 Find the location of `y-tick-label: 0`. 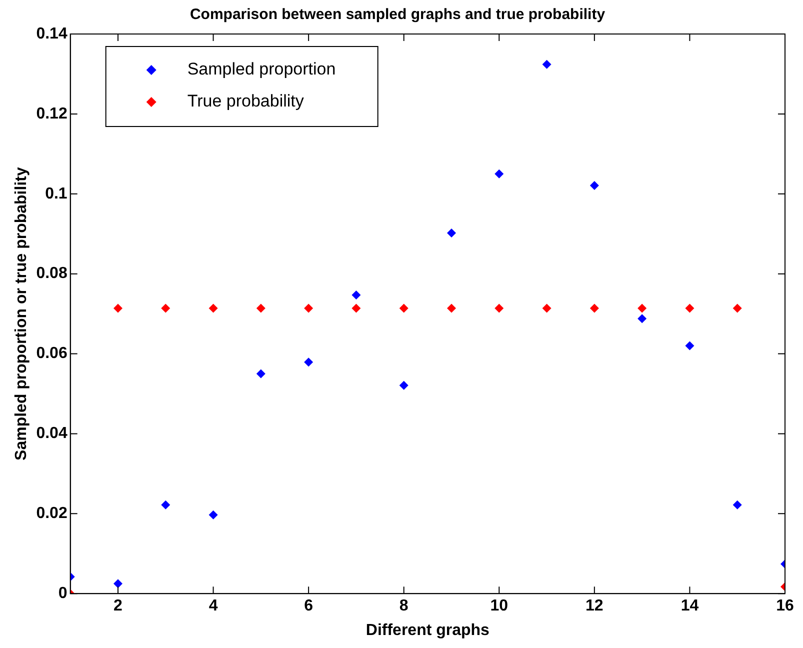

y-tick-label: 0 is located at coordinates (63, 593).